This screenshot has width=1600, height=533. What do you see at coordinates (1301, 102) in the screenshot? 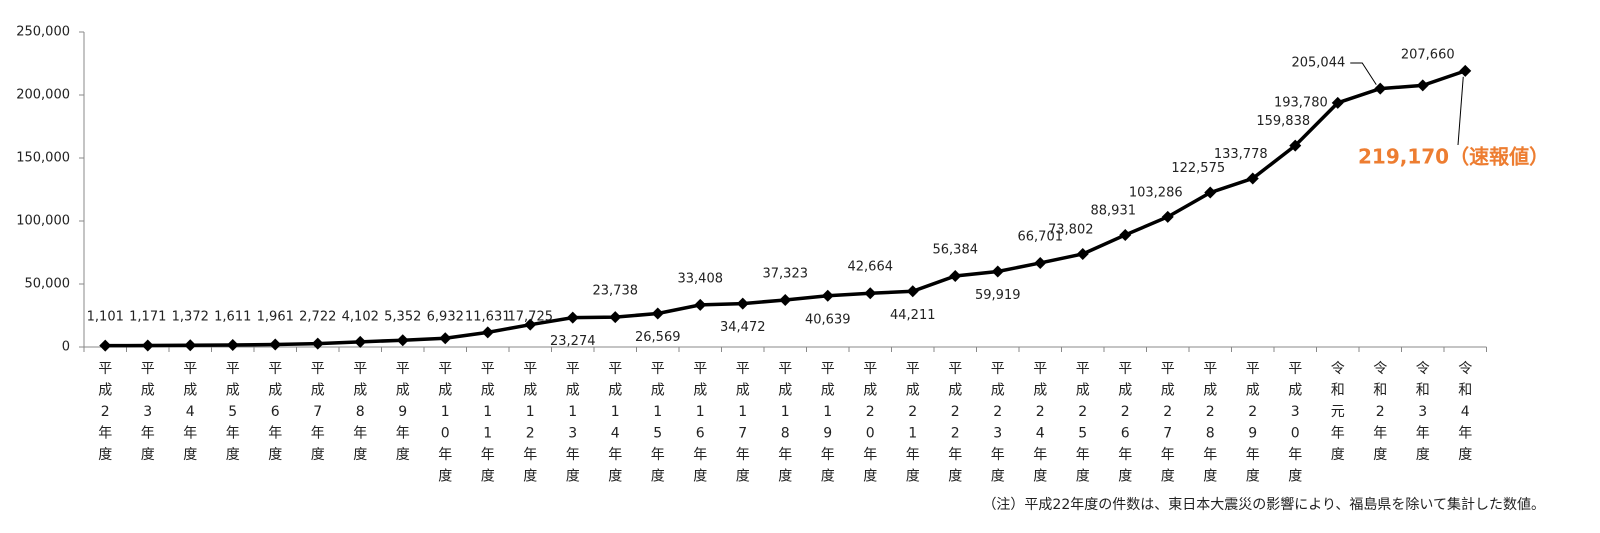
I see `data-label: 193,780` at bounding box center [1301, 102].